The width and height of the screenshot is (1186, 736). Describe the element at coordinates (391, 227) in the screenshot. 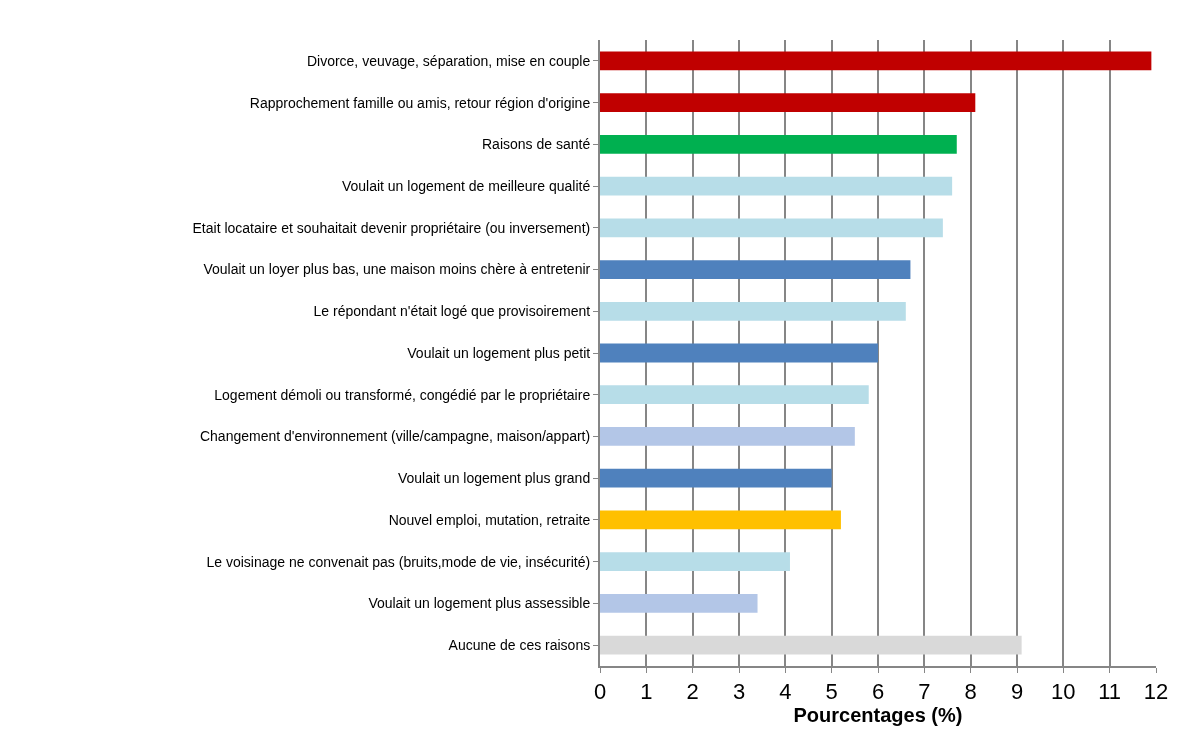

I see `y-tick-label: Etait locataire et souhaitait devenir propriétaire (ou inversement)` at that location.